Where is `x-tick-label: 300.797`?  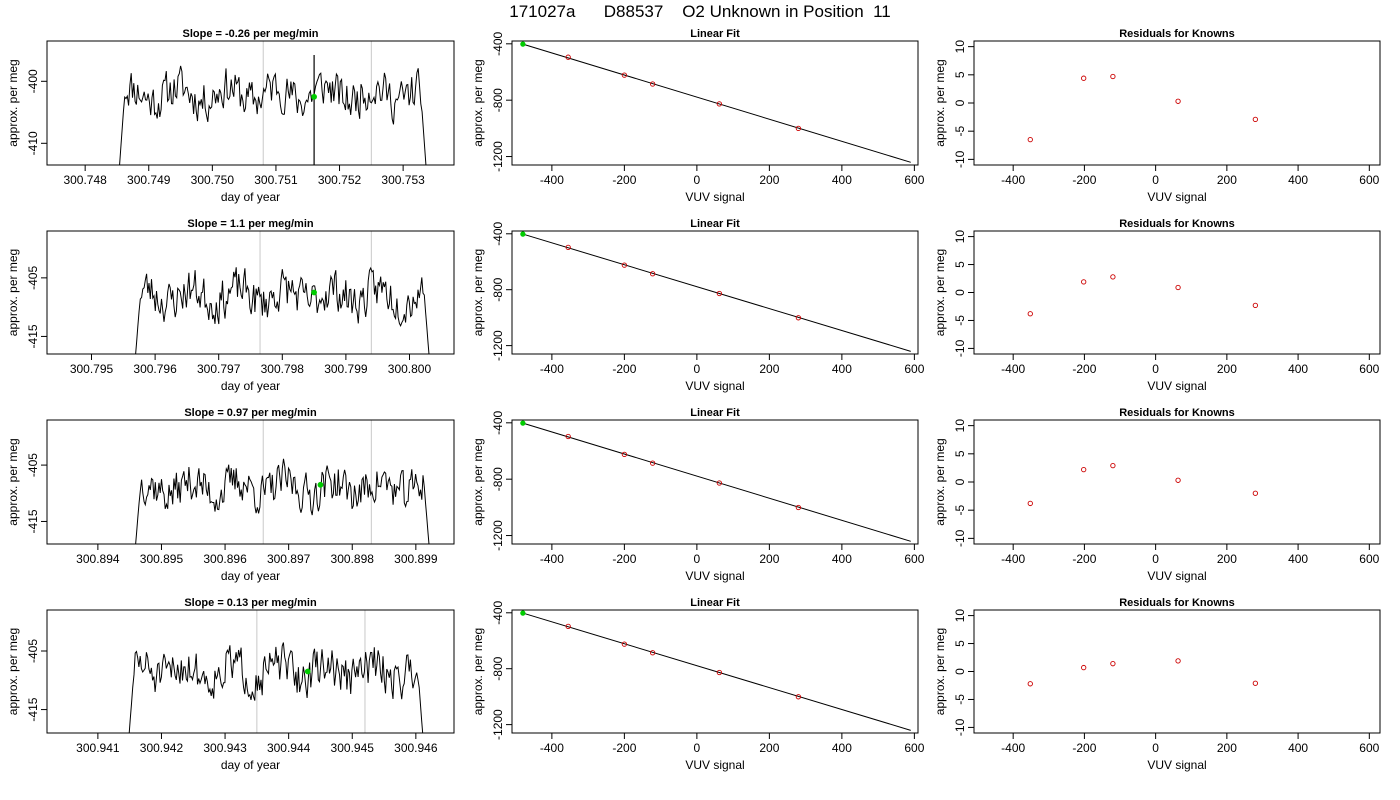
x-tick-label: 300.797 is located at coordinates (219, 369).